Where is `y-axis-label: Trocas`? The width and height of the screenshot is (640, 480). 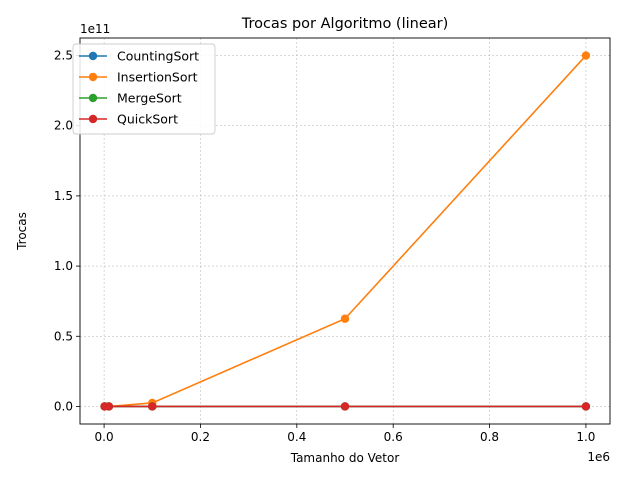 y-axis-label: Trocas is located at coordinates (22, 231).